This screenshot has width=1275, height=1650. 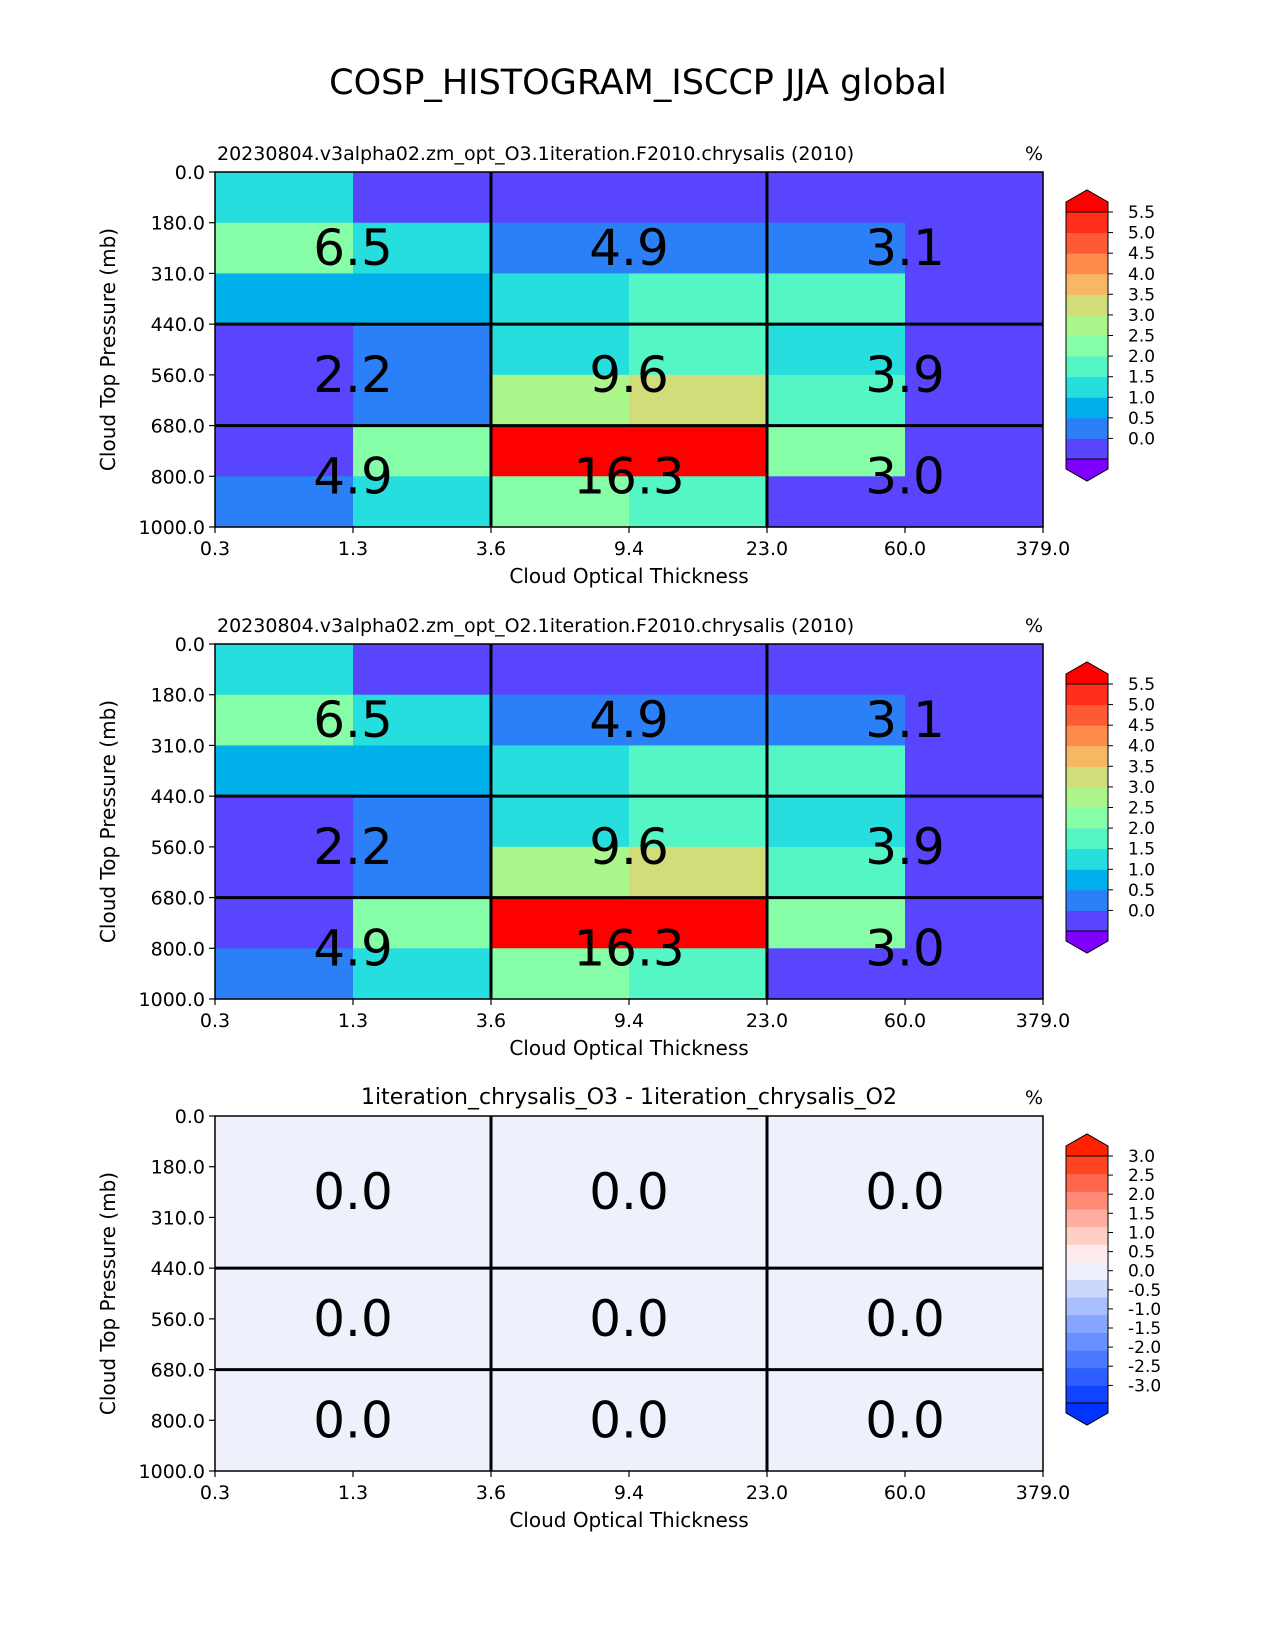 What do you see at coordinates (1141, 1176) in the screenshot?
I see `colorbar-tick-label: 2.5` at bounding box center [1141, 1176].